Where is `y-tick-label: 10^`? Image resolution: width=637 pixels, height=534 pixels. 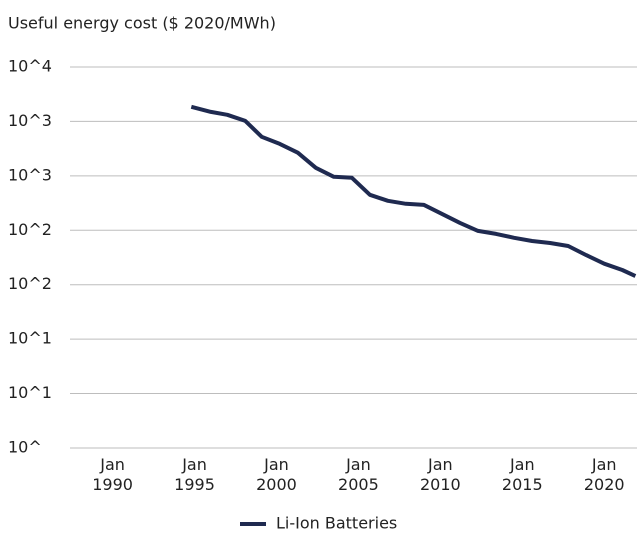
y-tick-label: 10^ is located at coordinates (25, 447).